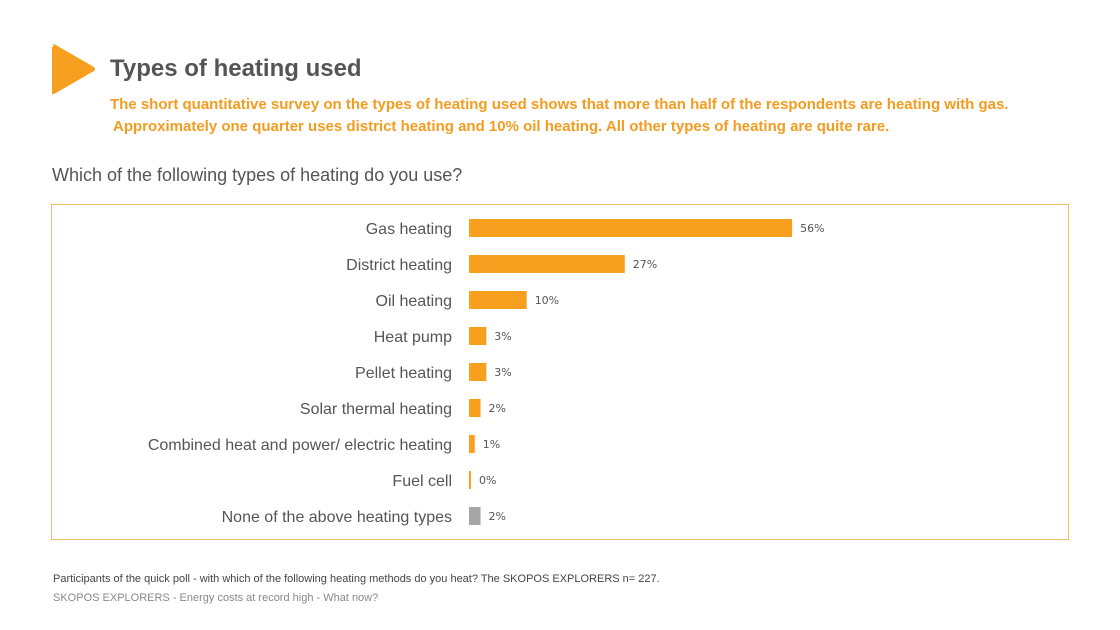 The image size is (1120, 630). What do you see at coordinates (487, 480) in the screenshot?
I see `data-label: 0%` at bounding box center [487, 480].